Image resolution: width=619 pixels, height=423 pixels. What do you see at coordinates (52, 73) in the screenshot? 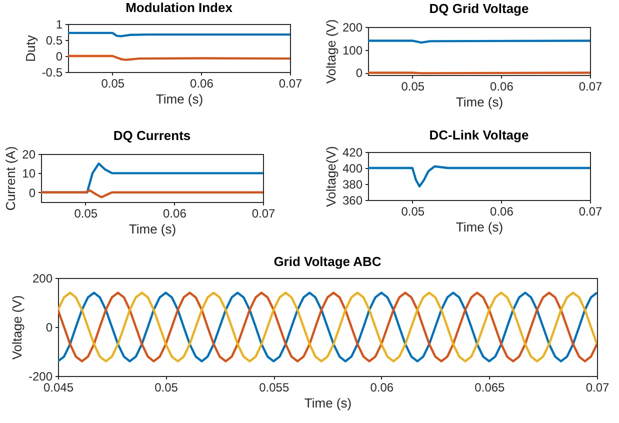
I see `y-tick-label: -0.5` at bounding box center [52, 73].